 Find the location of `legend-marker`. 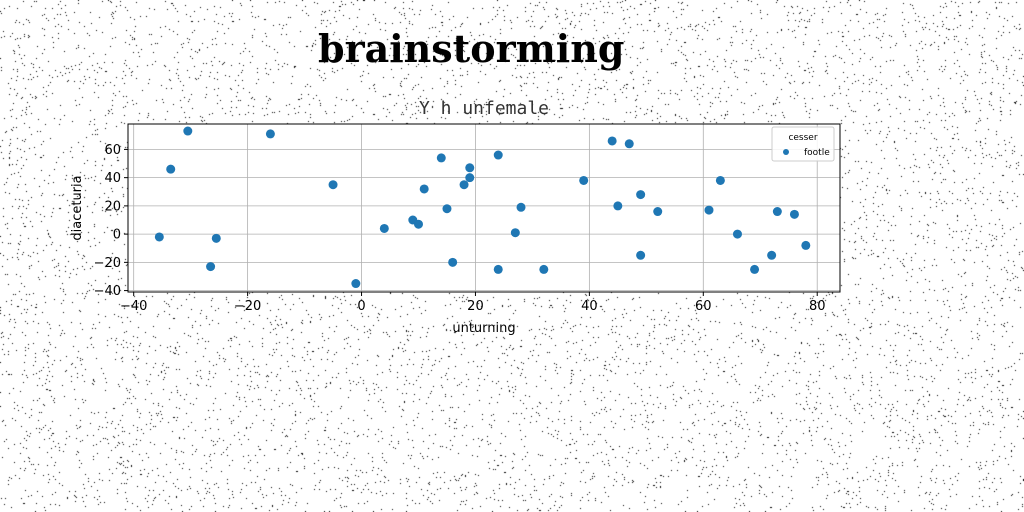

legend-marker is located at coordinates (786, 152).